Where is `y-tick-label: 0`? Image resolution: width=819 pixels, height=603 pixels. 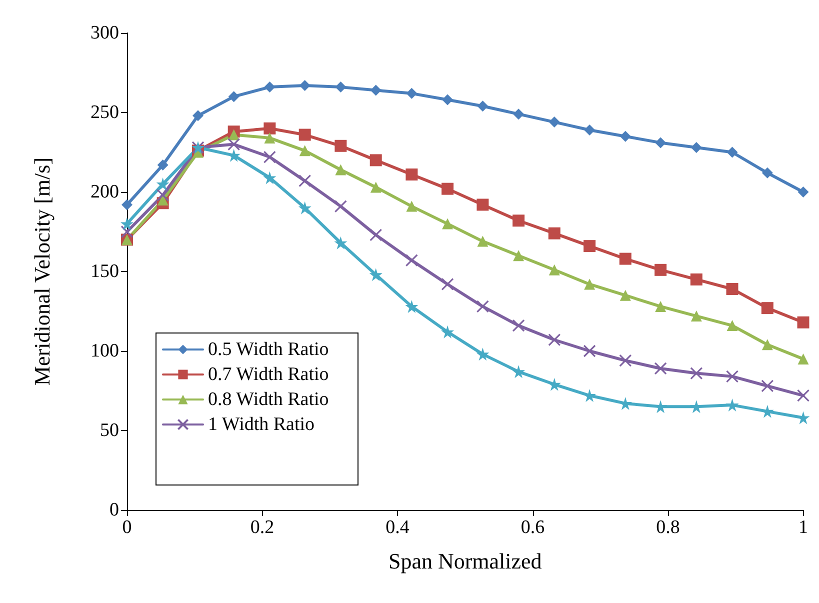 y-tick-label: 0 is located at coordinates (114, 510).